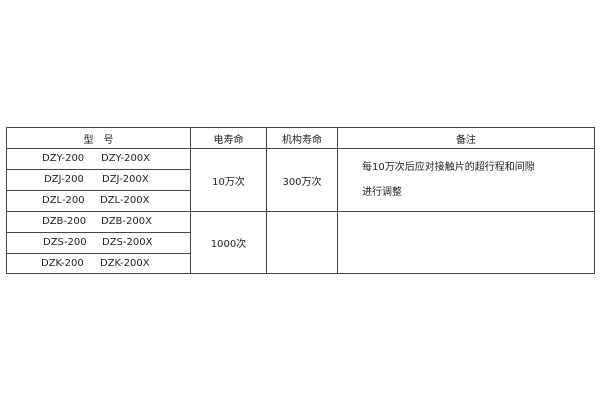 The width and height of the screenshot is (600, 400). Describe the element at coordinates (382, 192) in the screenshot. I see `remark-line: 进行调整` at that location.